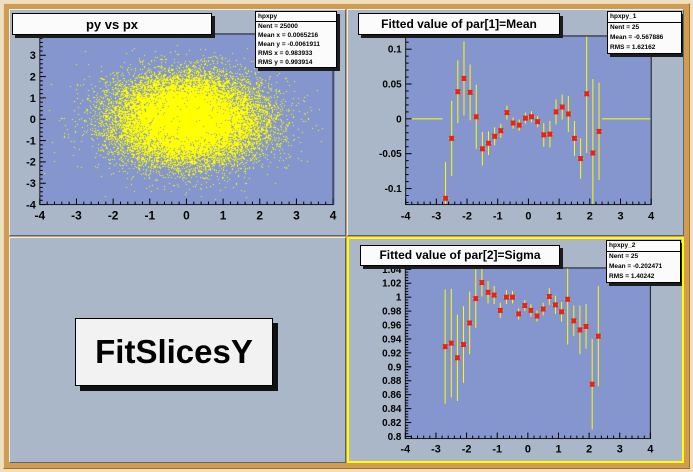 The width and height of the screenshot is (693, 472). Describe the element at coordinates (632, 276) in the screenshot. I see `stats-line: RMS = 1.40242` at that location.